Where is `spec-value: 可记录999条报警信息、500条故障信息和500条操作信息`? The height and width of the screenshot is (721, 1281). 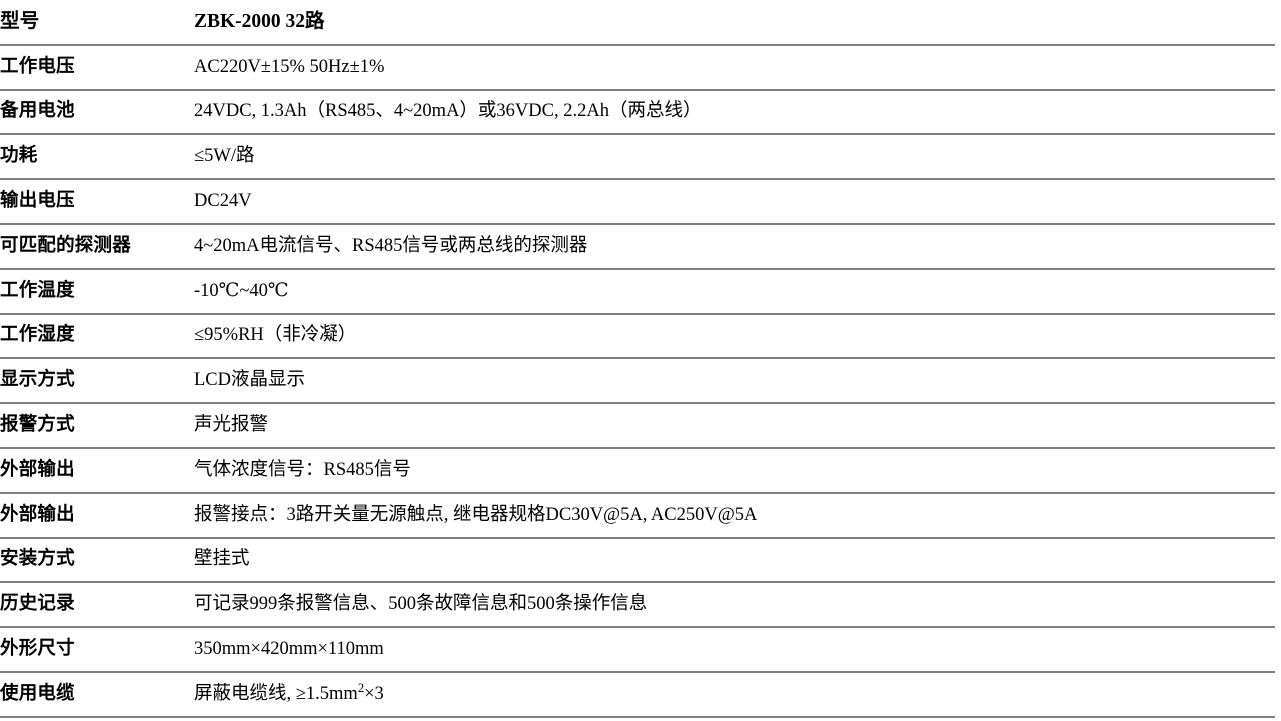 spec-value: 可记录999条报警信息、500条故障信息和500条操作信息 is located at coordinates (734, 605).